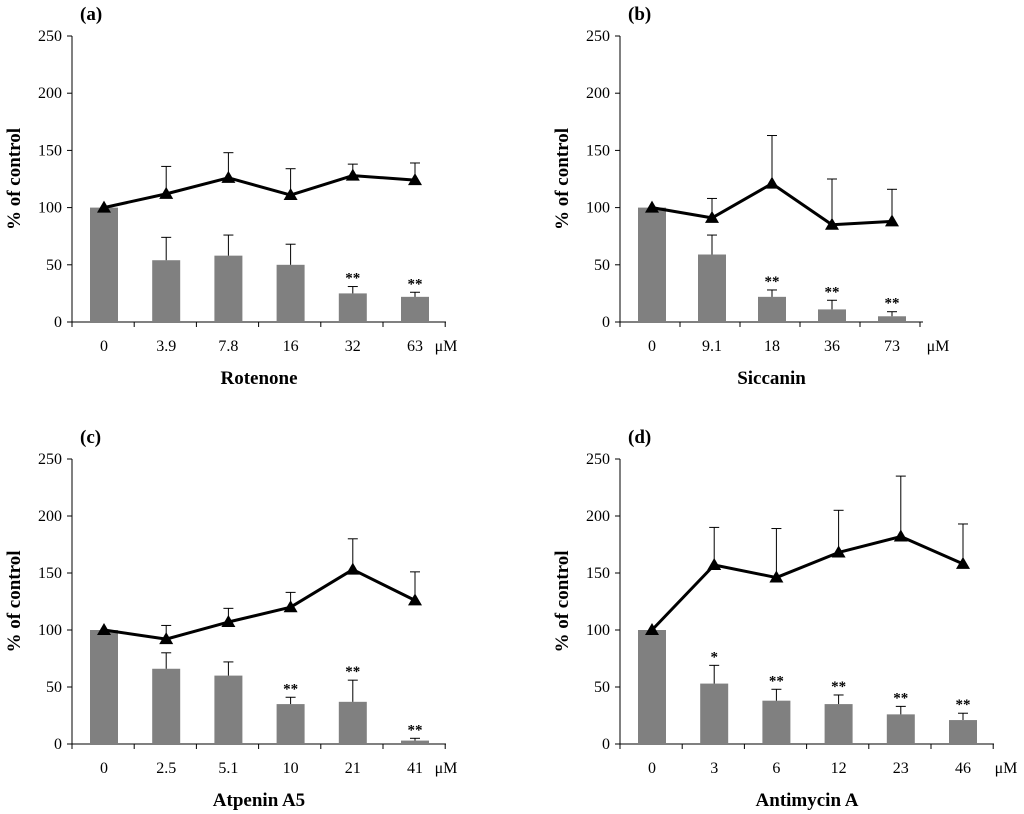 This screenshot has width=1024, height=814. What do you see at coordinates (639, 14) in the screenshot?
I see `panel-label: (b)` at bounding box center [639, 14].